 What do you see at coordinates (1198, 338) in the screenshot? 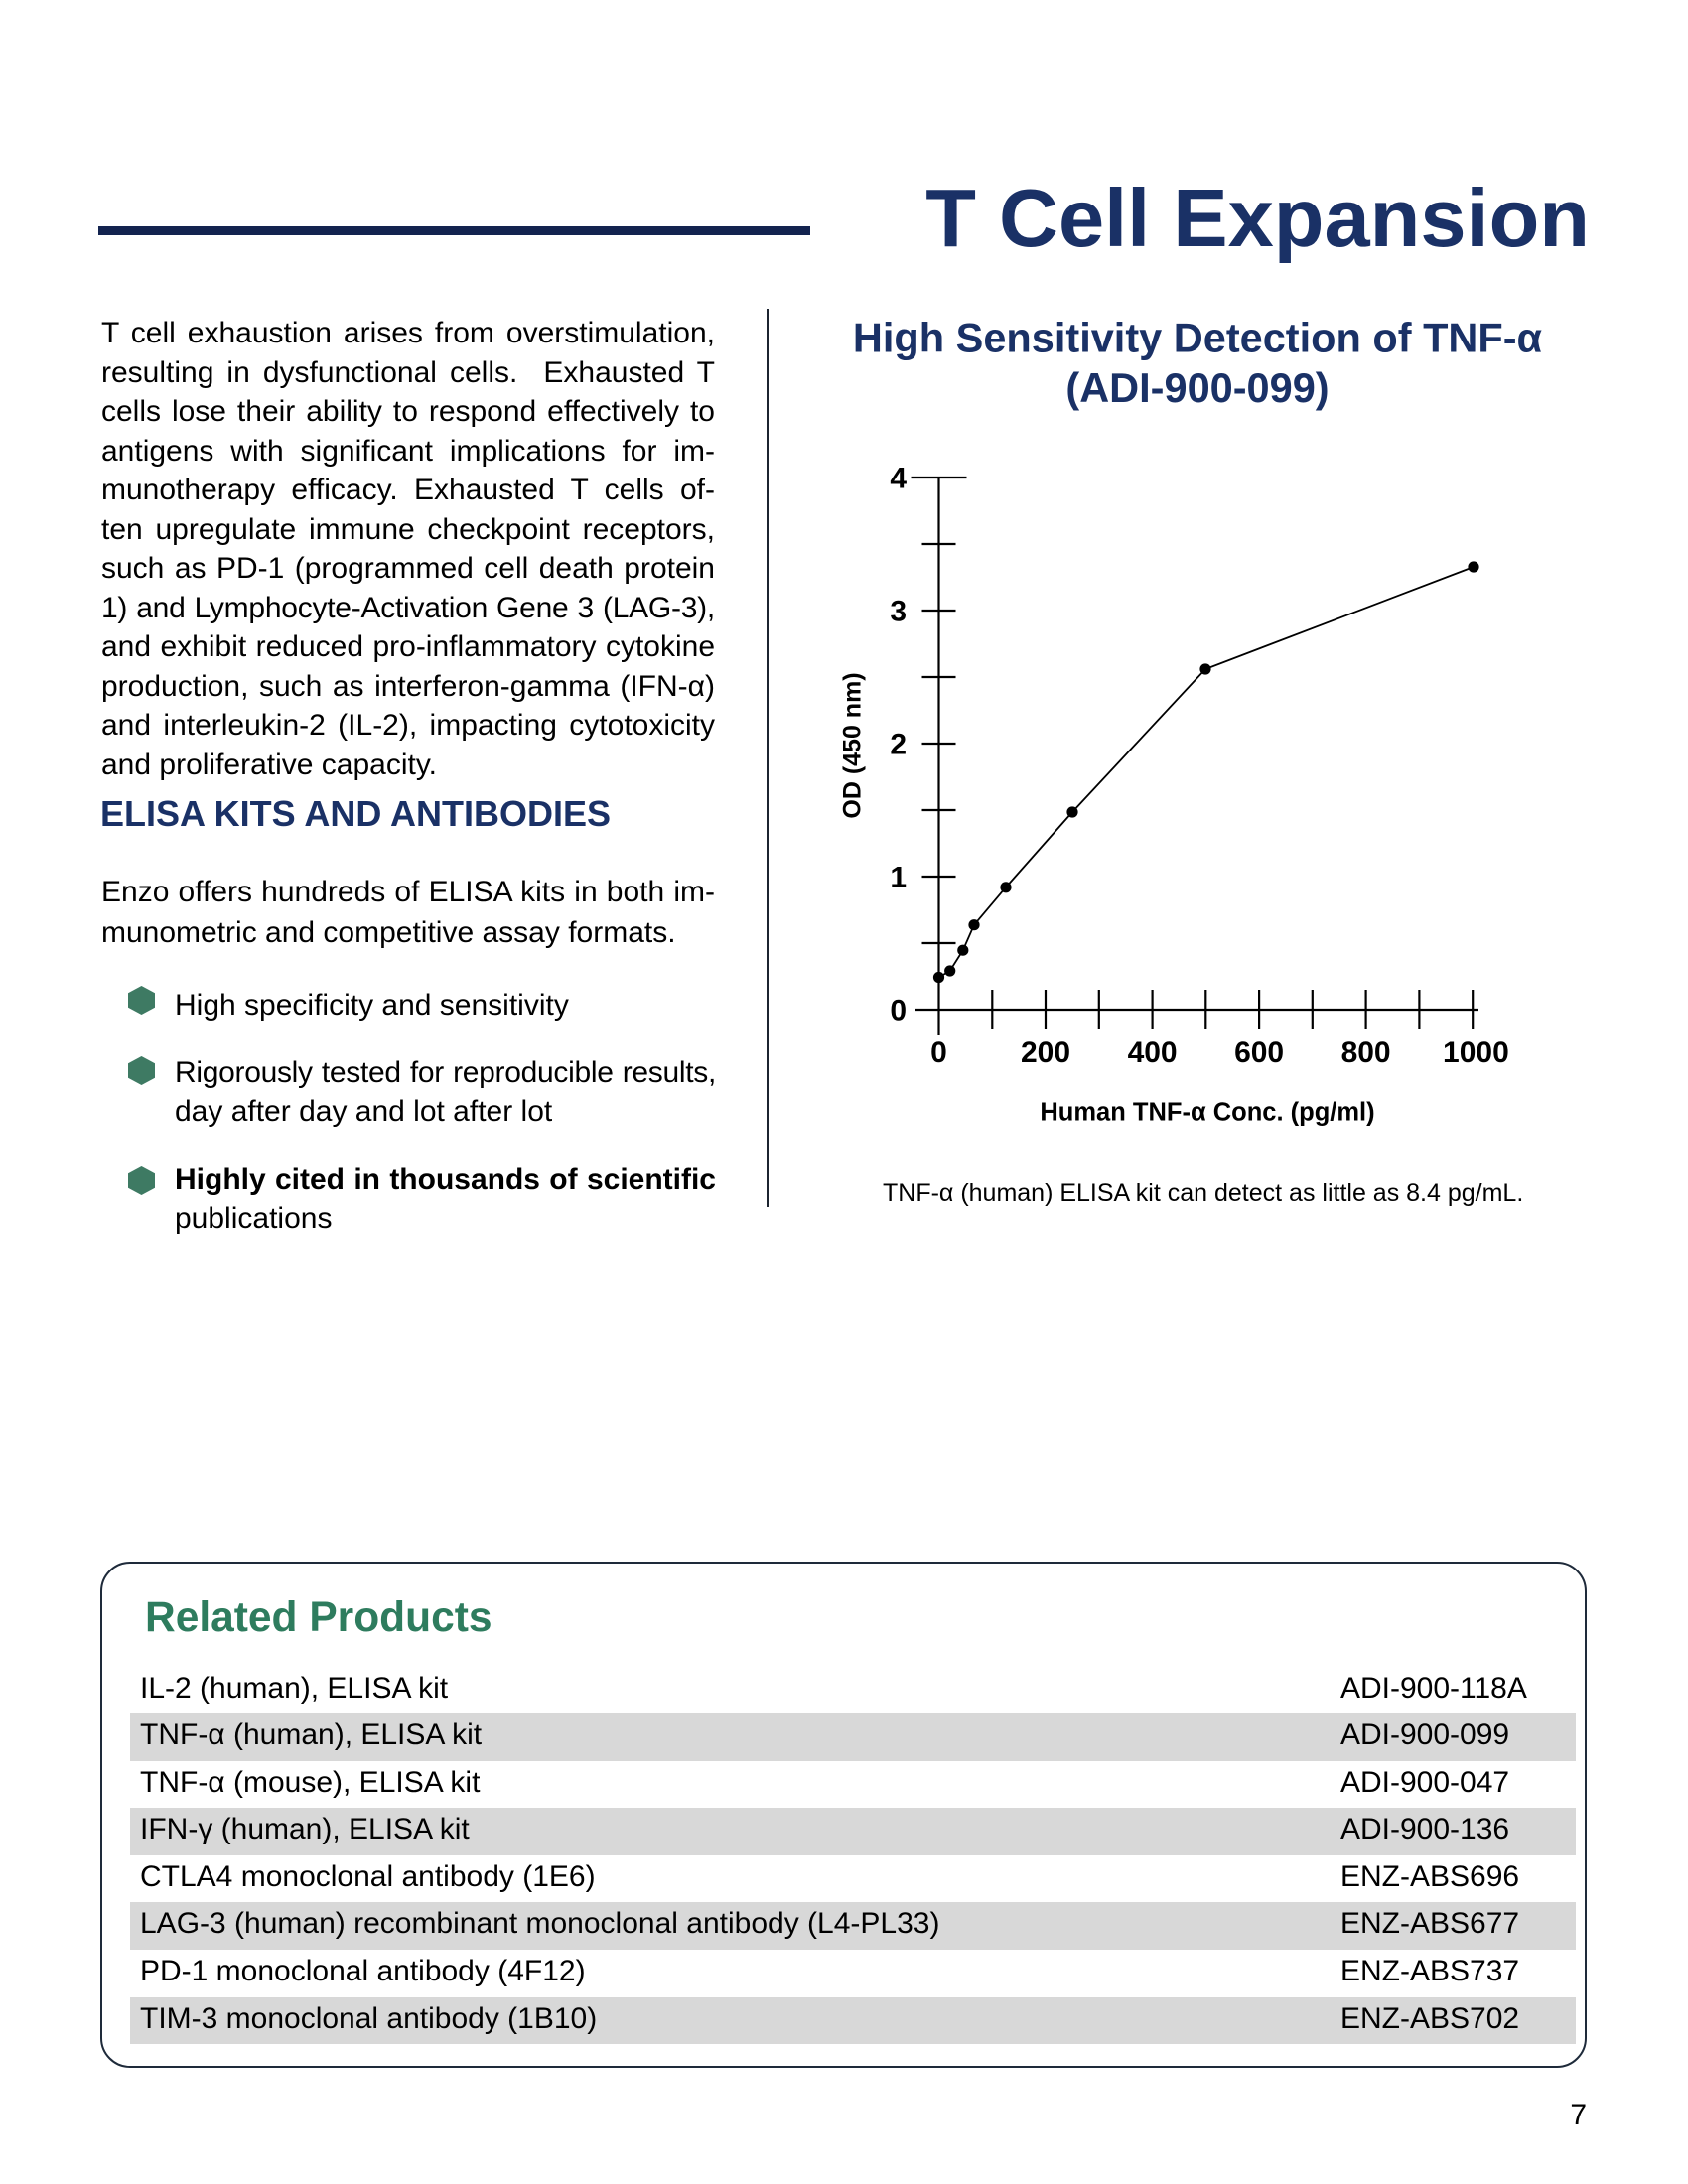
I see `svg-text:High Sensitivity Detection of: High Sensitivity Detection of TNF-α` at bounding box center [1198, 338].